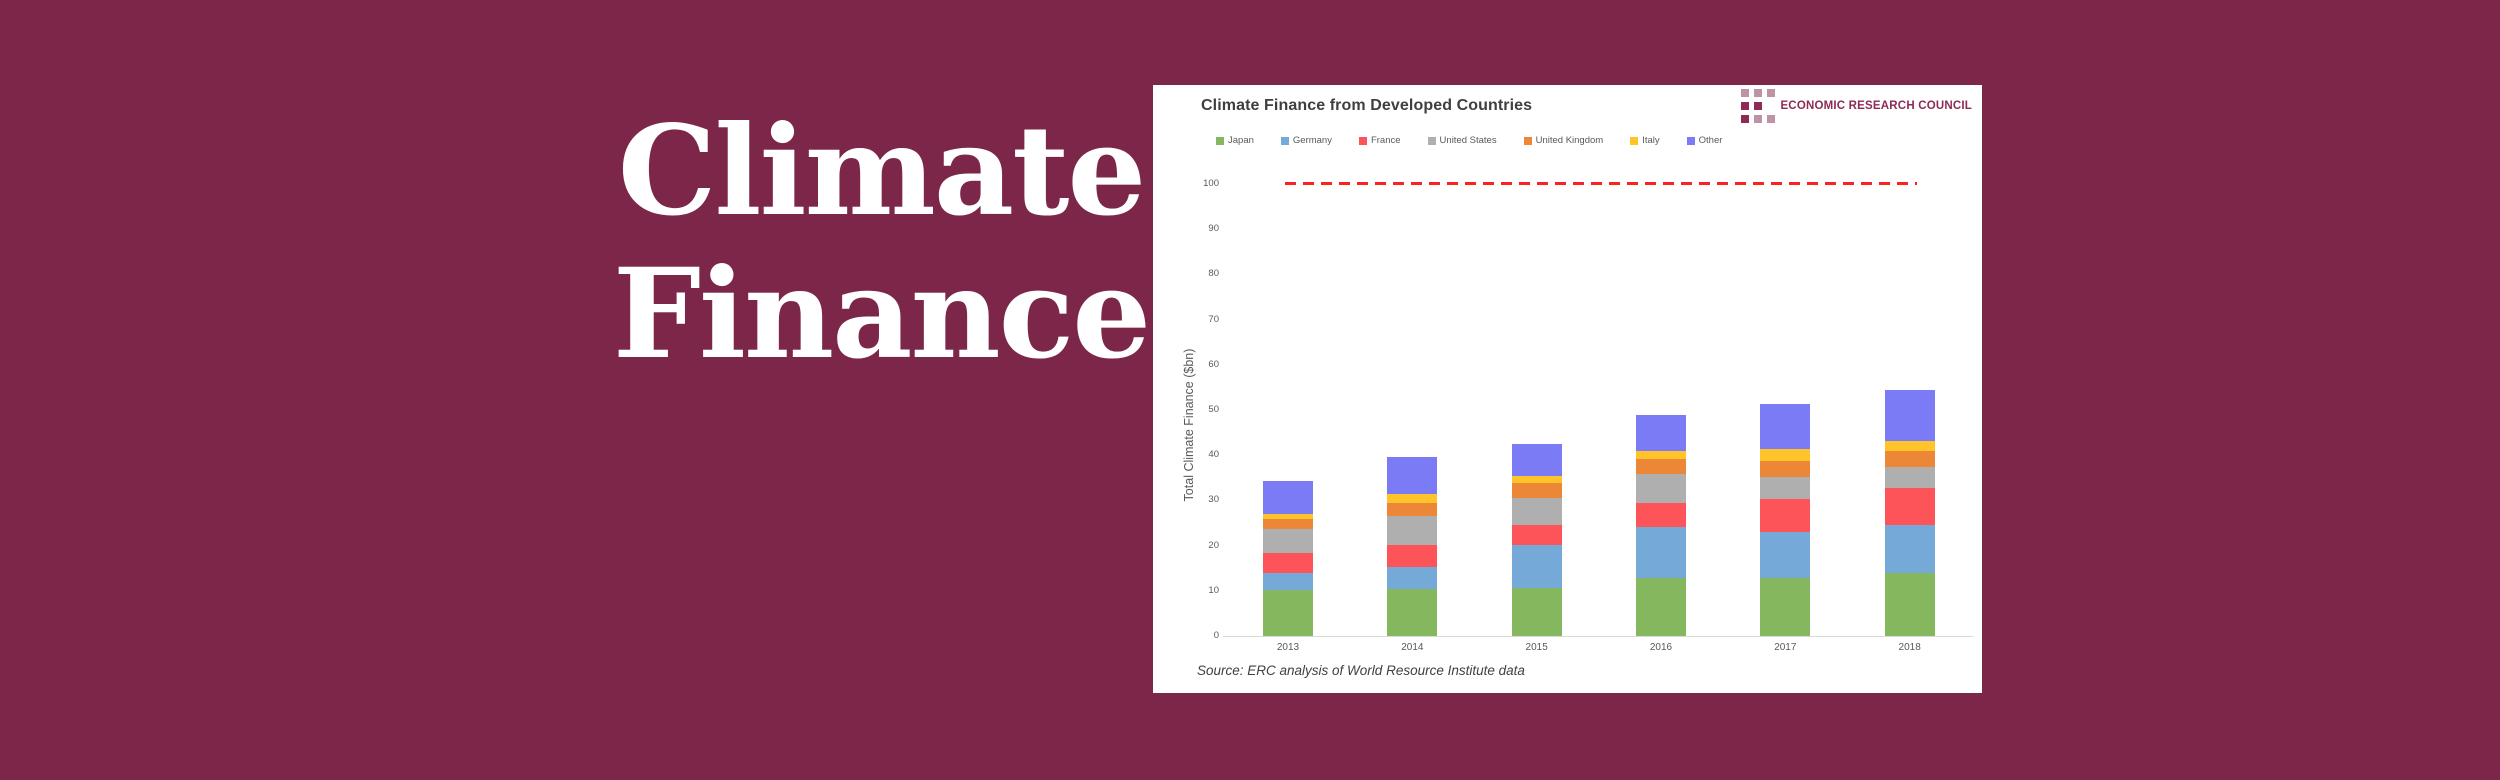 This screenshot has width=2500, height=780. I want to click on legend-label: France, so click(1385, 140).